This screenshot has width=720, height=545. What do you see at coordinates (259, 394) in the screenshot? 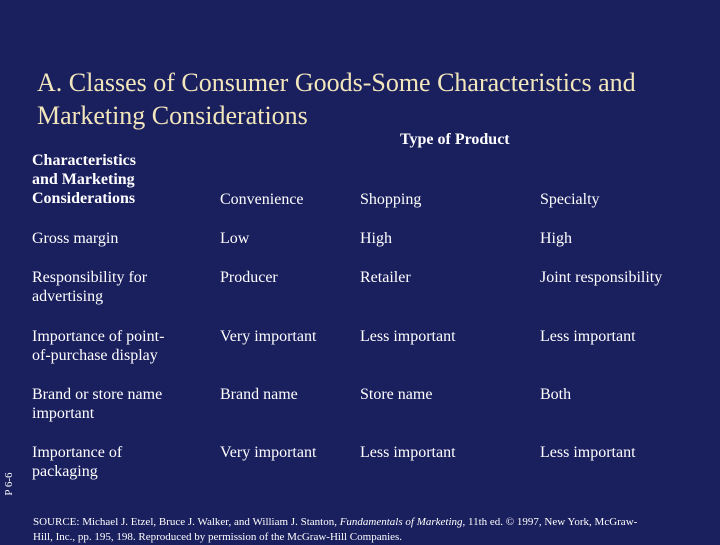
I see `cell-convenience: Brand name` at bounding box center [259, 394].